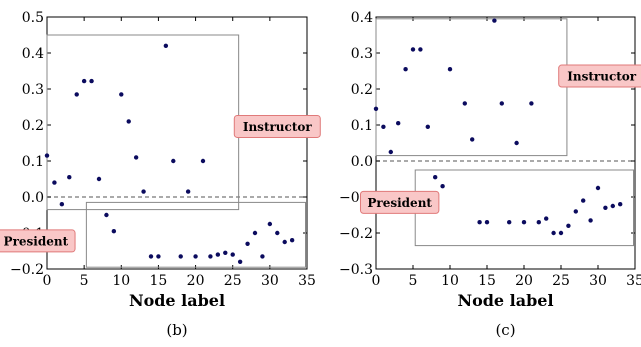 This screenshot has height=347, width=641. Describe the element at coordinates (376, 281) in the screenshot. I see `x-tick-label: 0` at that location.